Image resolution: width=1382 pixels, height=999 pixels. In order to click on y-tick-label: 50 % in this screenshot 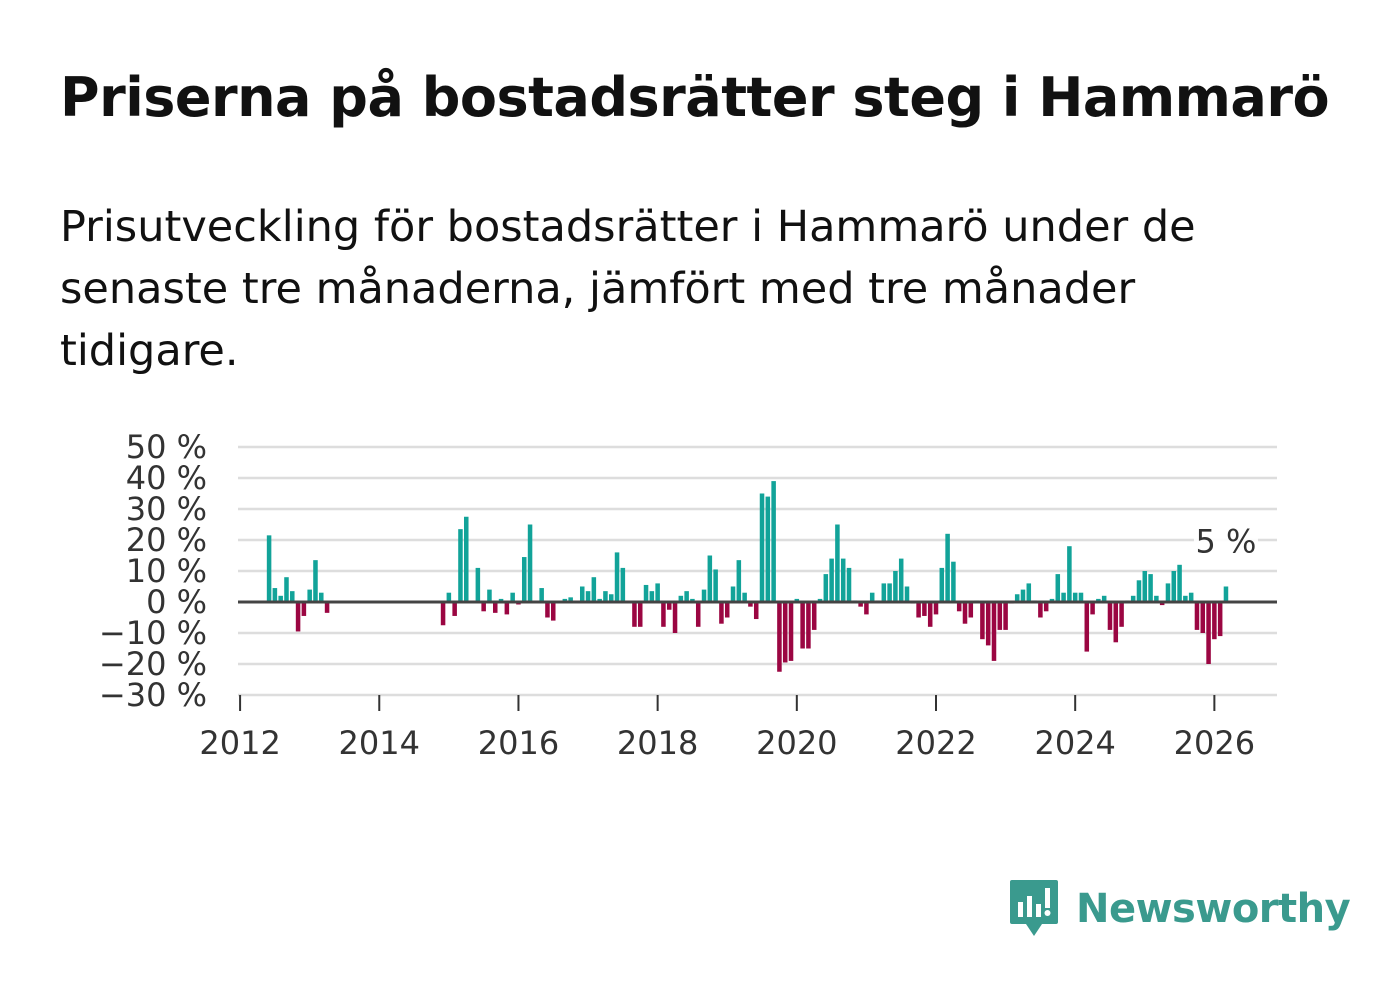, I will do `click(166, 447)`.